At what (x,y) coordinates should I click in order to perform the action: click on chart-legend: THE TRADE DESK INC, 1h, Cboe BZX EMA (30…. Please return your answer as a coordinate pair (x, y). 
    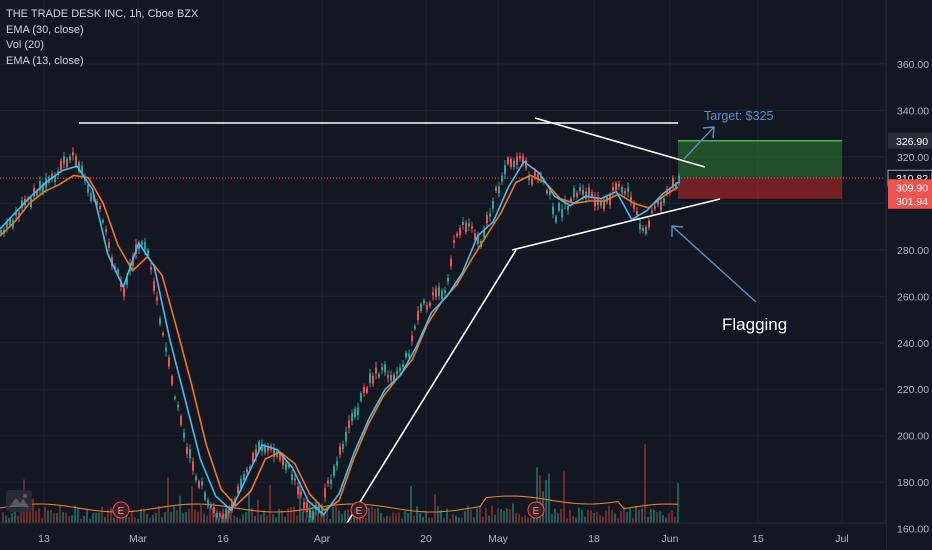
    Looking at the image, I should click on (102, 38).